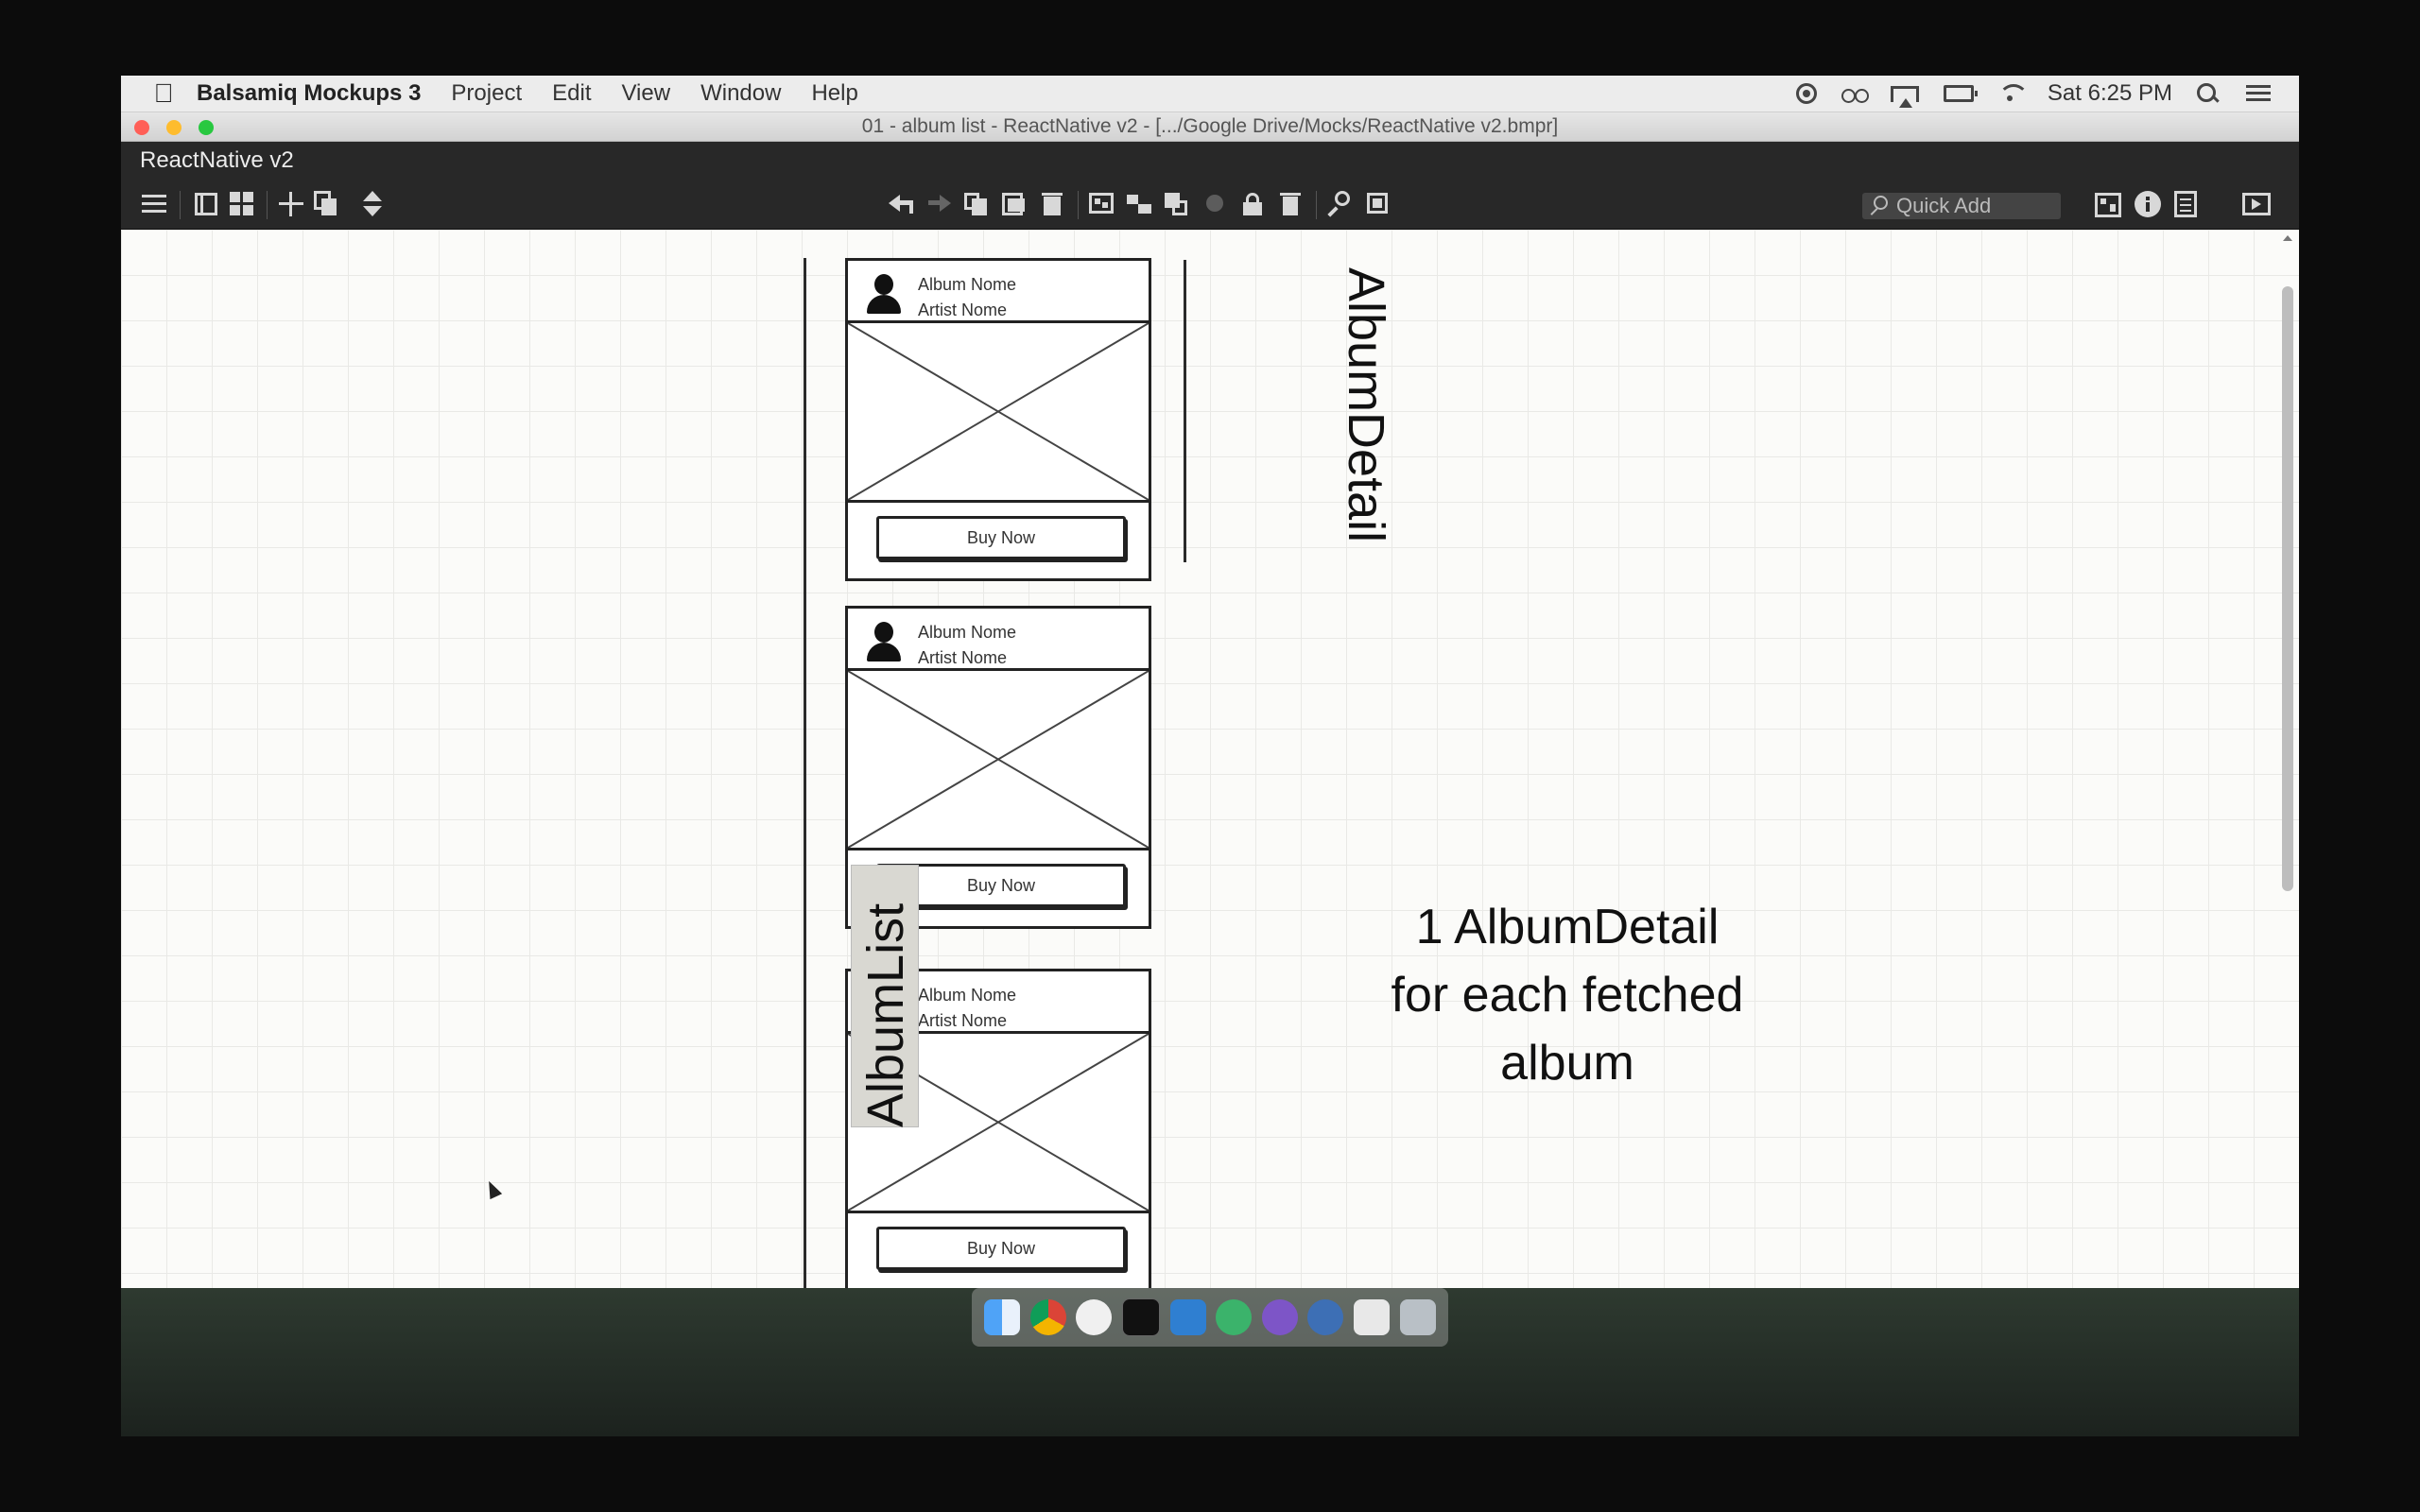 Image resolution: width=2420 pixels, height=1512 pixels. Describe the element at coordinates (1944, 205) in the screenshot. I see `quick-add-placeholder: Quick Add` at that location.